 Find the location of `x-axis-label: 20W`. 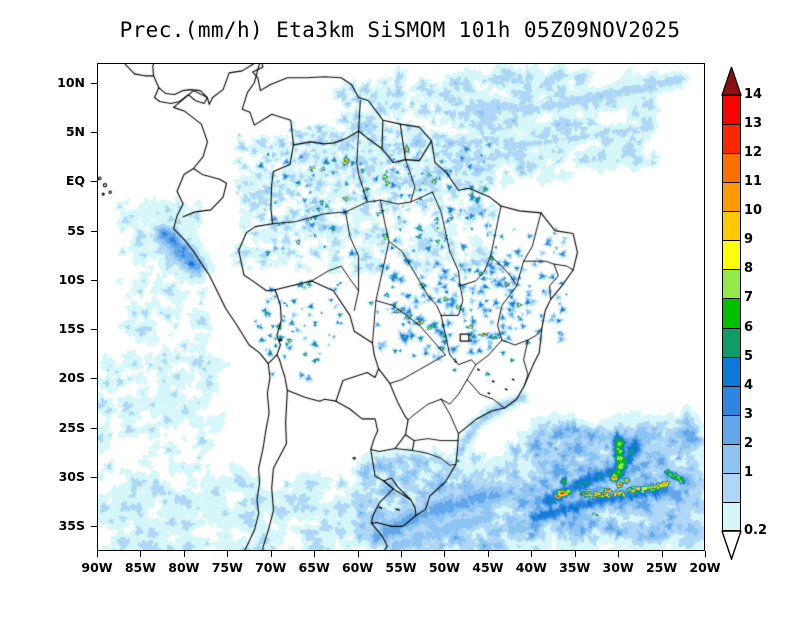

x-axis-label: 20W is located at coordinates (705, 567).